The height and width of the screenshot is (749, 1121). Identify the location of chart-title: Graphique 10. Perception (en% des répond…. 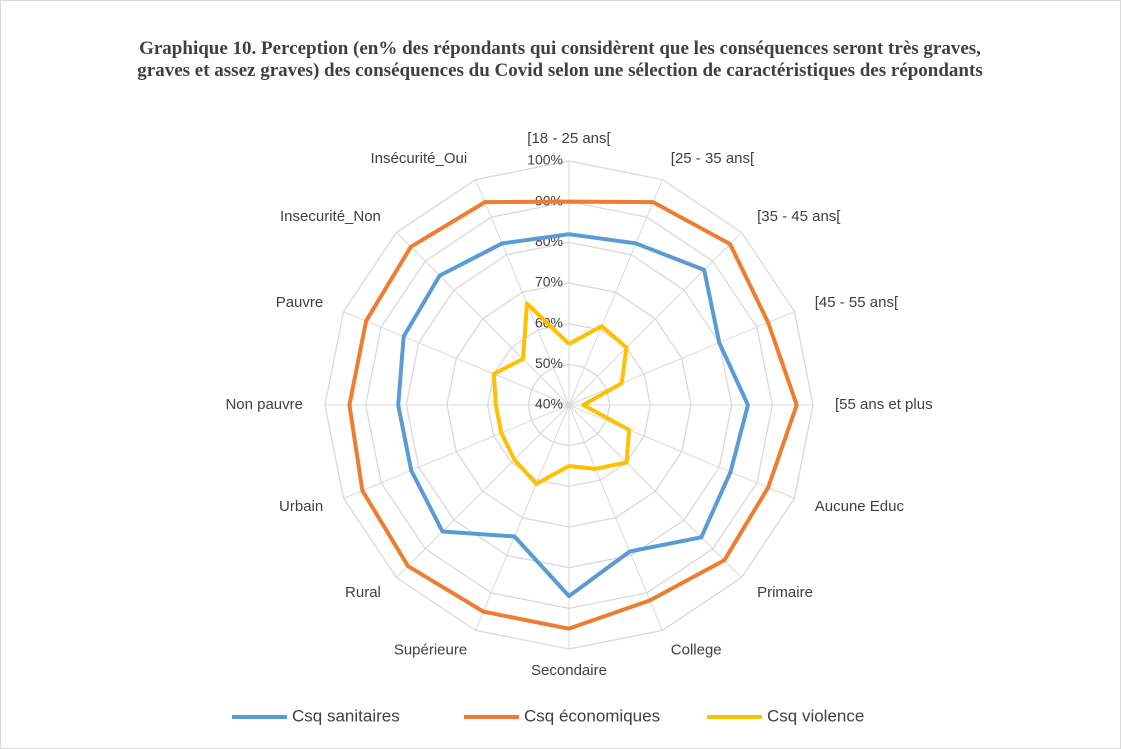
(560, 59).